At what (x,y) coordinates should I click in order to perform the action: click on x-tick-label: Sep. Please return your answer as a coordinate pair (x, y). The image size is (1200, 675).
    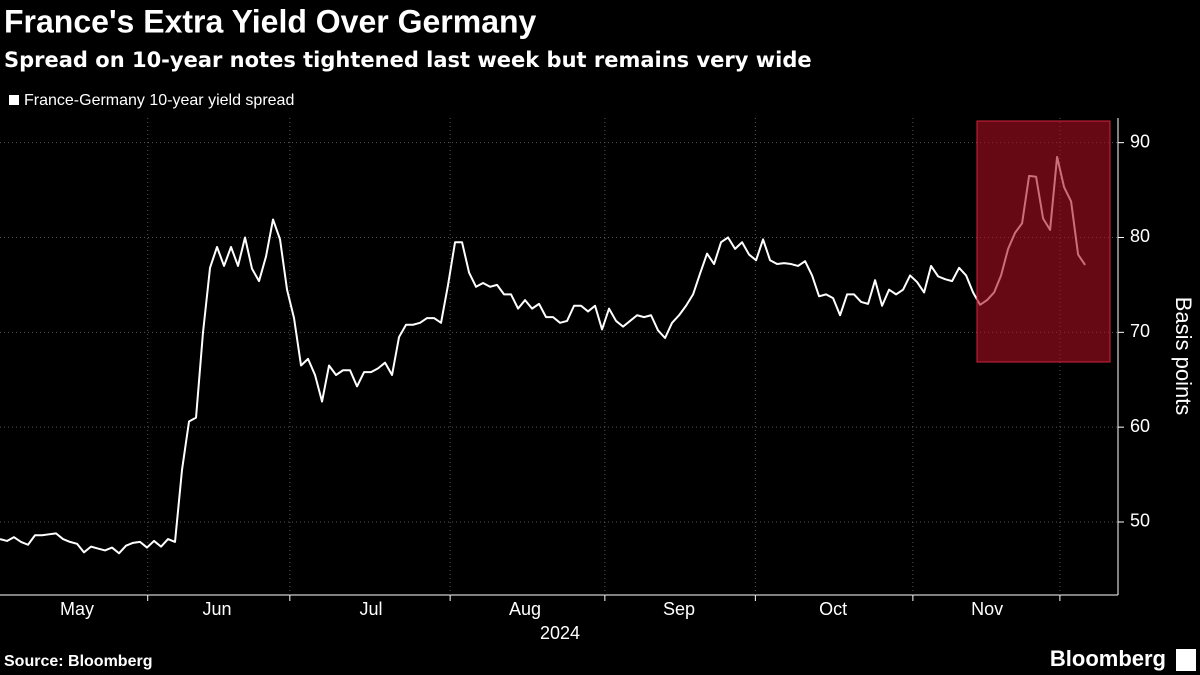
    Looking at the image, I should click on (679, 609).